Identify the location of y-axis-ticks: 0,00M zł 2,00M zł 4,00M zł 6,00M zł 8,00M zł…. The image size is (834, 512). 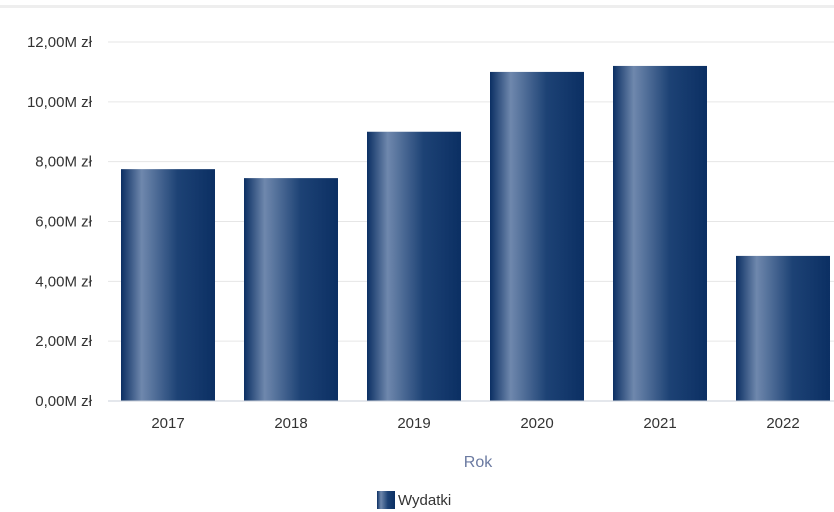
(60, 222).